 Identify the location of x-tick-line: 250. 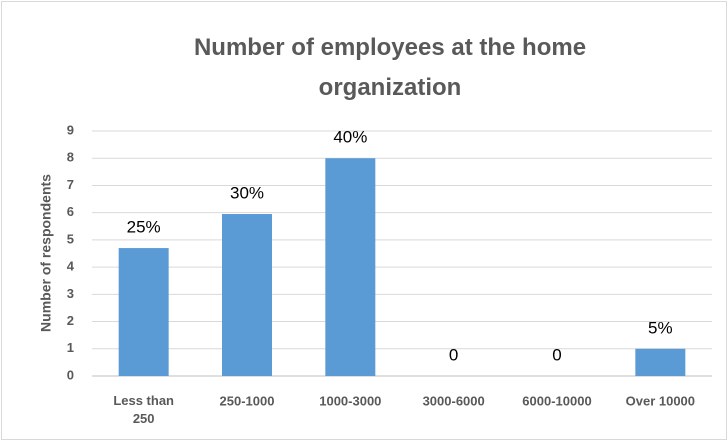
(144, 418).